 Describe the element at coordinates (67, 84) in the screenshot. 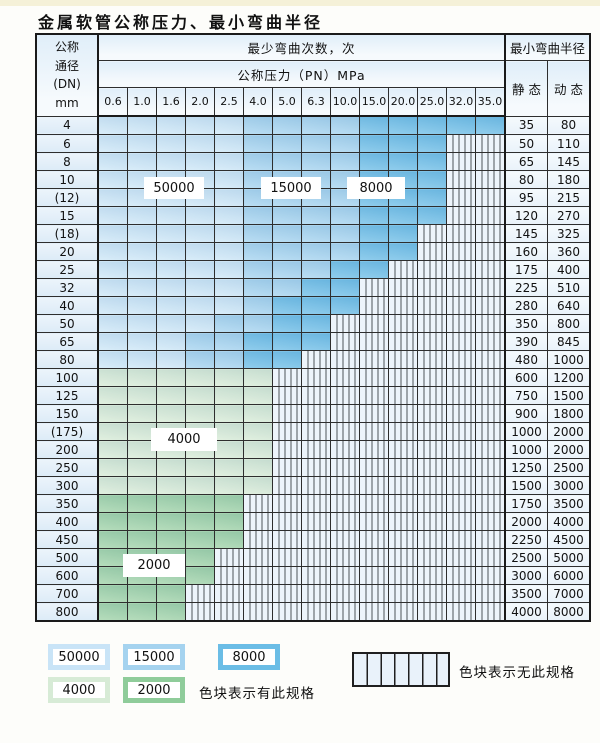

I see `dn-header-line3: (DN)` at that location.